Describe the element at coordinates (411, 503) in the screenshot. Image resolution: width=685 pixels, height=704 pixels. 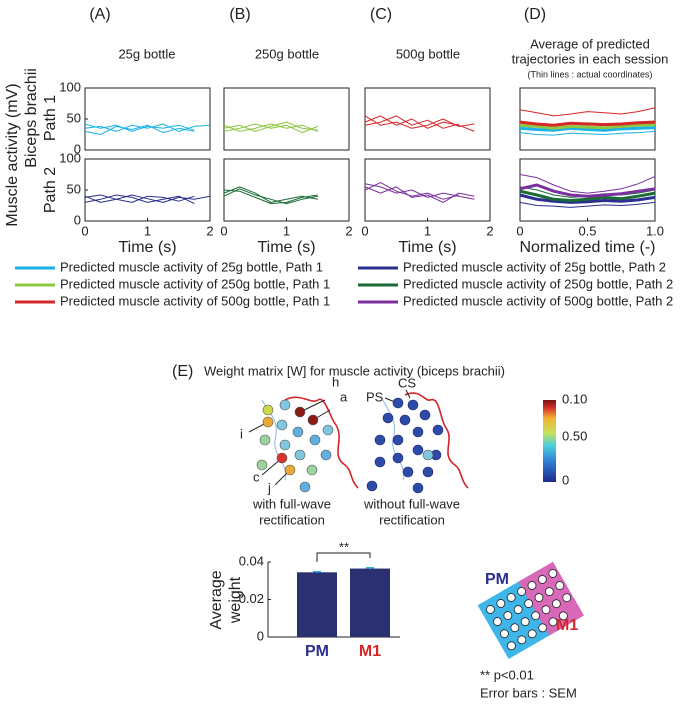
I see `caption: without full-wave` at that location.